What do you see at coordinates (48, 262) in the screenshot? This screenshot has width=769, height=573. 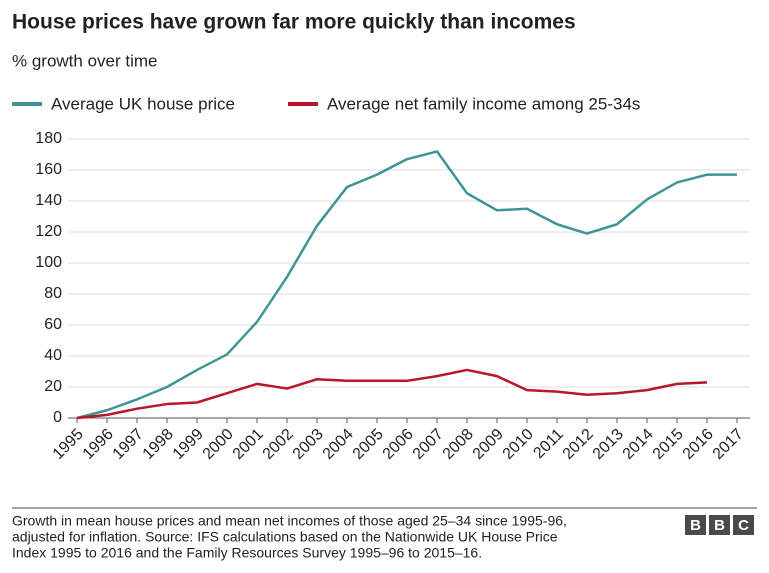 I see `y-tick-label: 100` at bounding box center [48, 262].